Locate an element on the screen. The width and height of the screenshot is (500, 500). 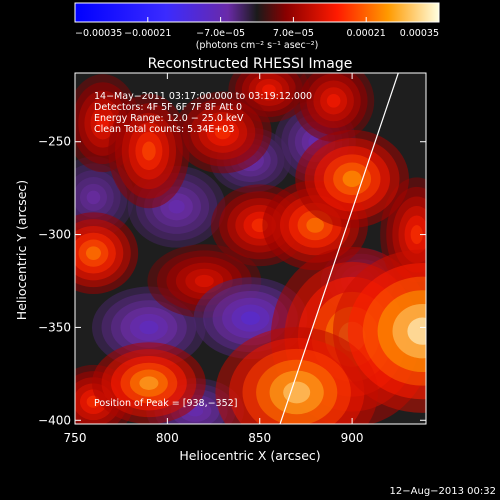
footer-timestamp: 12−Aug−2013 00:32 is located at coordinates (443, 491).